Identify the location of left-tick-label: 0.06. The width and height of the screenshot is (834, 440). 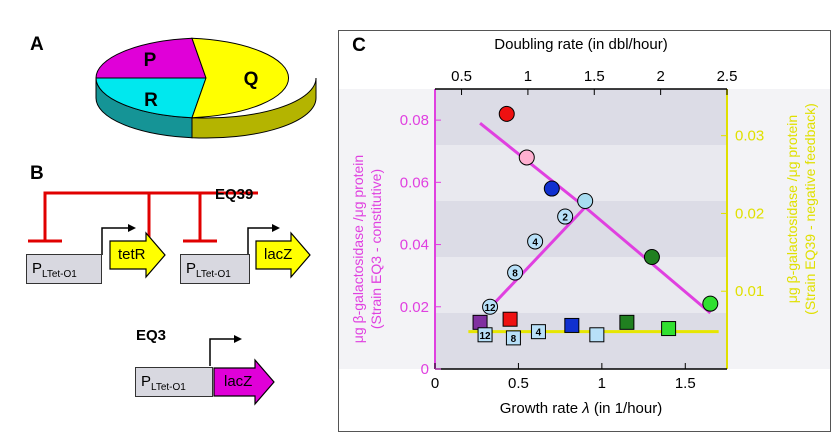
(414, 182).